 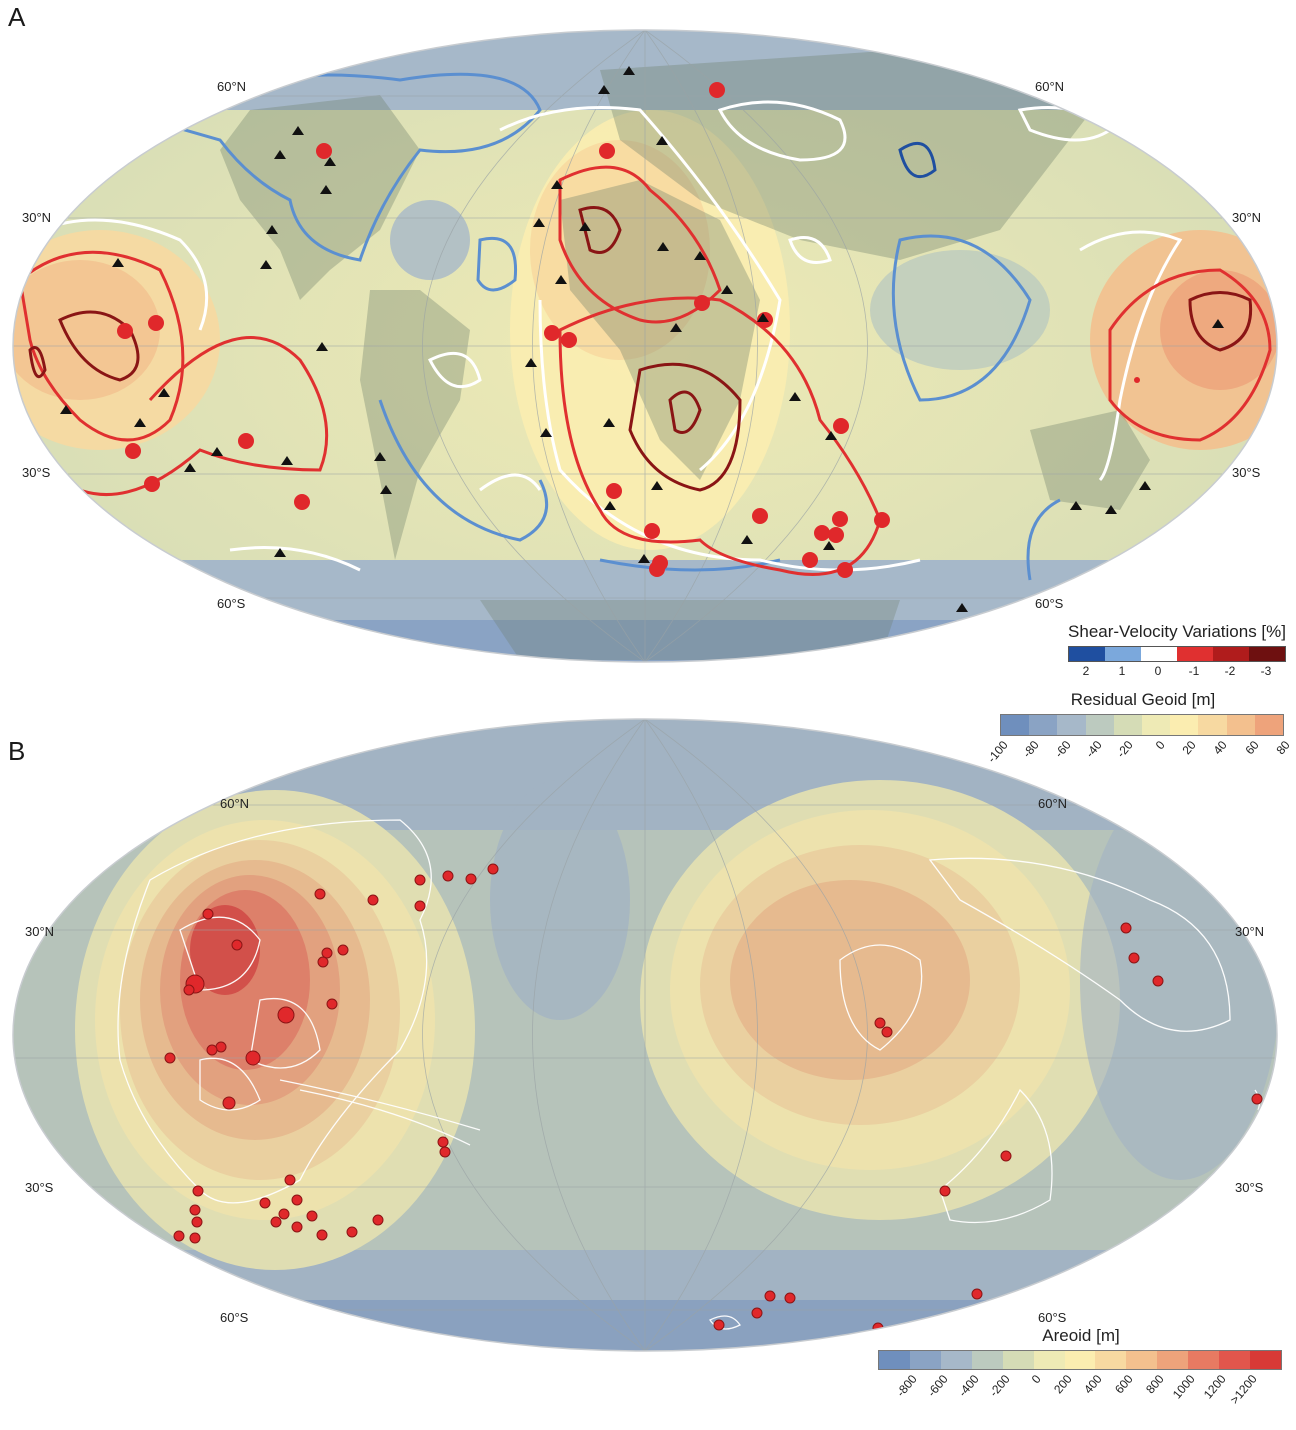 I want to click on panel-b-letter: B, so click(x=17, y=751).